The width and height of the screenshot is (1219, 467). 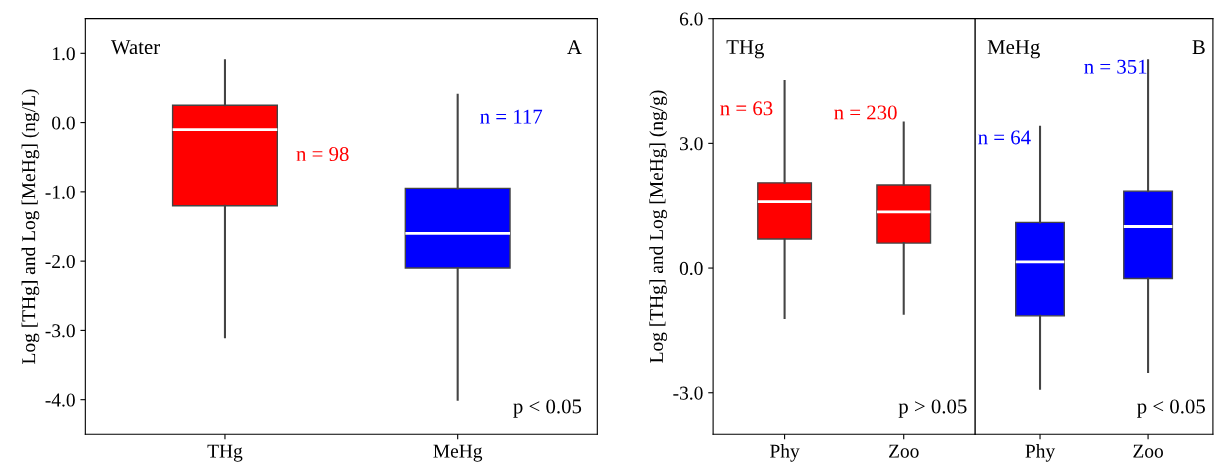 What do you see at coordinates (60, 261) in the screenshot?
I see `y-tick-label: -2.0` at bounding box center [60, 261].